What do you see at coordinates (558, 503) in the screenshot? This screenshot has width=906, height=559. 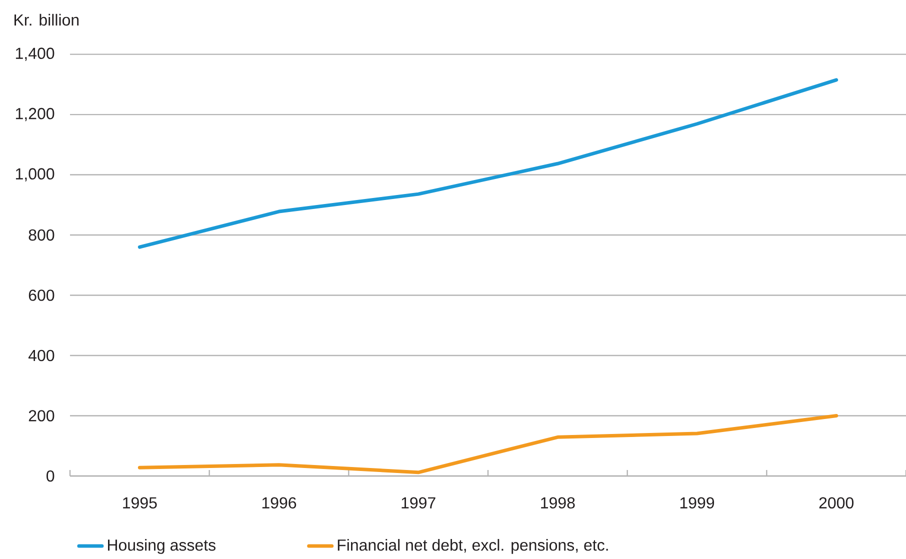 I see `x-tick-label: 1998` at bounding box center [558, 503].